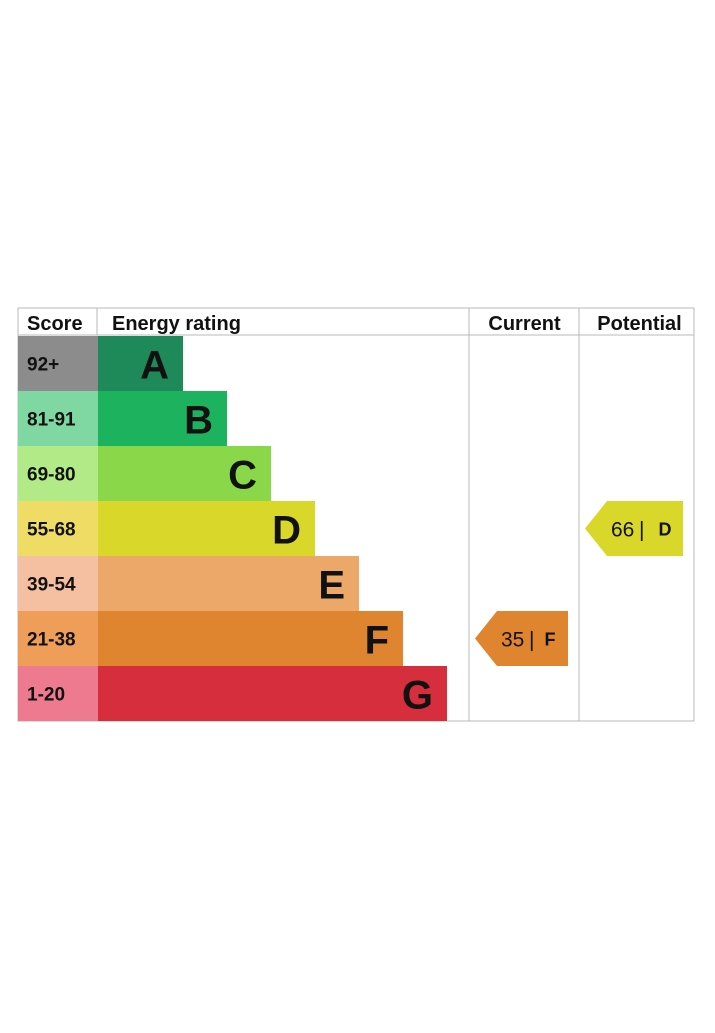  I want to click on score-range-g: 1-20, so click(46, 695).